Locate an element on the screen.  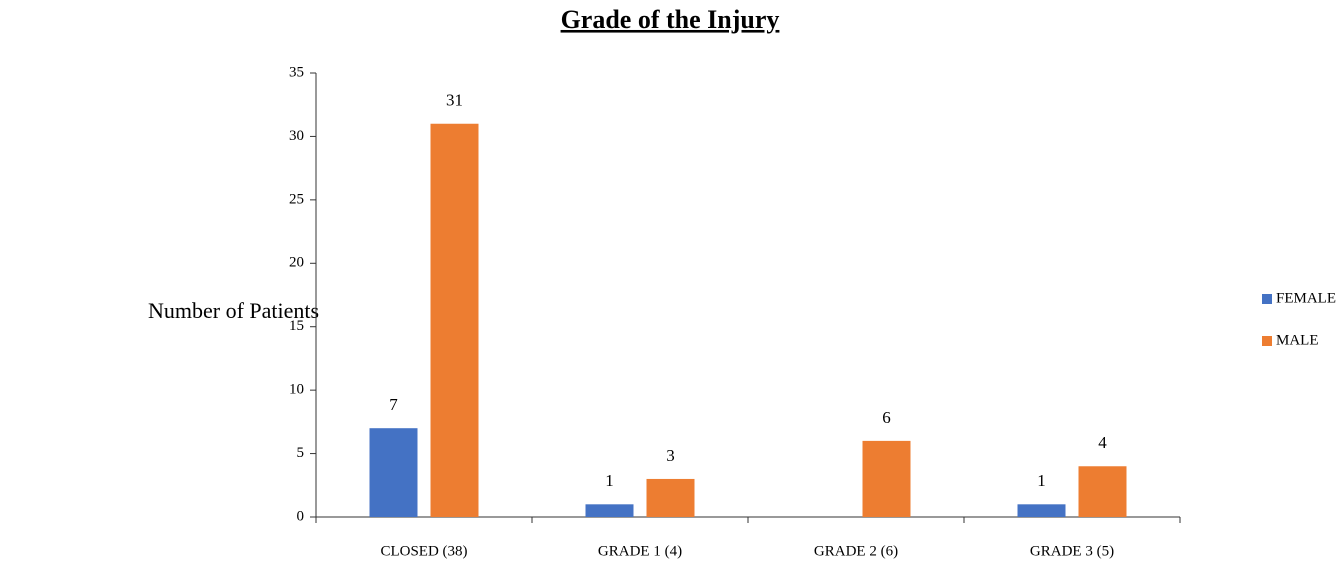
x-tick-label: GRADE 2 (6) is located at coordinates (856, 551).